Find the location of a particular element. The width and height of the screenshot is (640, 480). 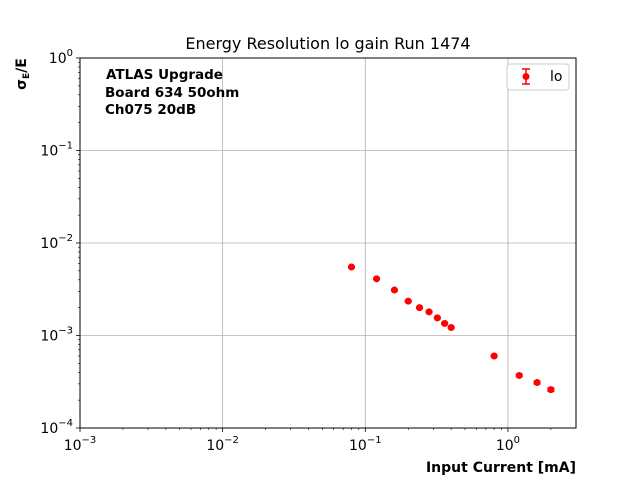

data-points is located at coordinates (451, 328).